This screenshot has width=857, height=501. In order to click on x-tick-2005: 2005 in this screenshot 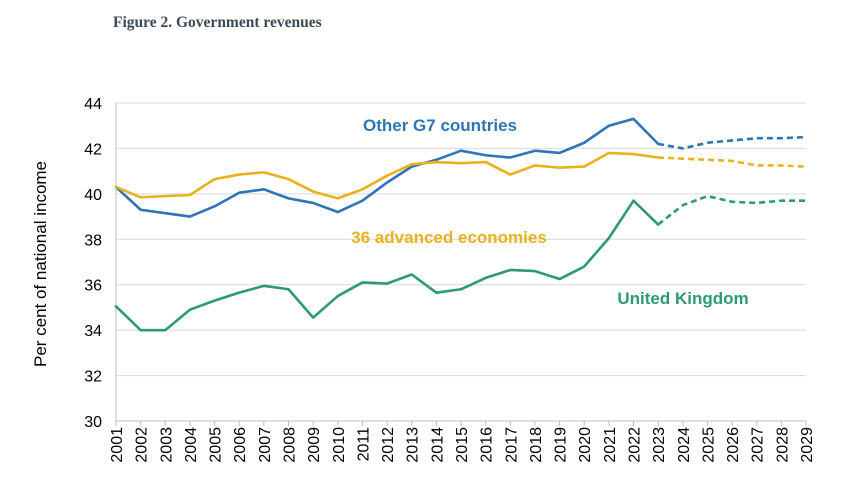, I will do `click(216, 445)`.